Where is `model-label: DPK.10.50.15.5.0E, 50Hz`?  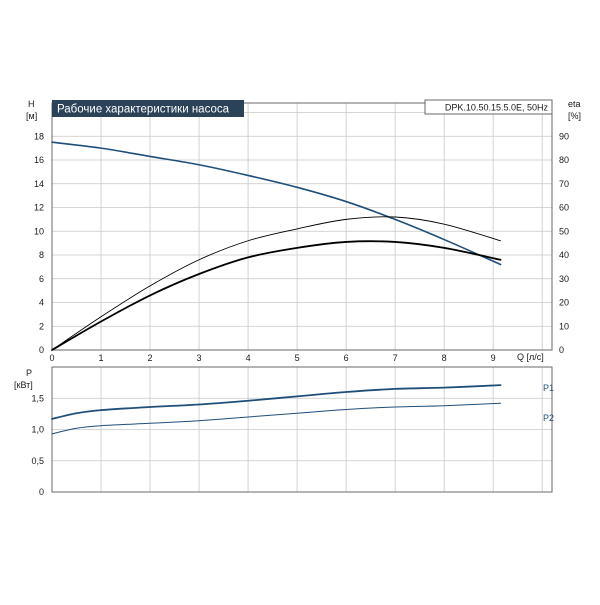 model-label: DPK.10.50.15.5.0E, 50Hz is located at coordinates (497, 108).